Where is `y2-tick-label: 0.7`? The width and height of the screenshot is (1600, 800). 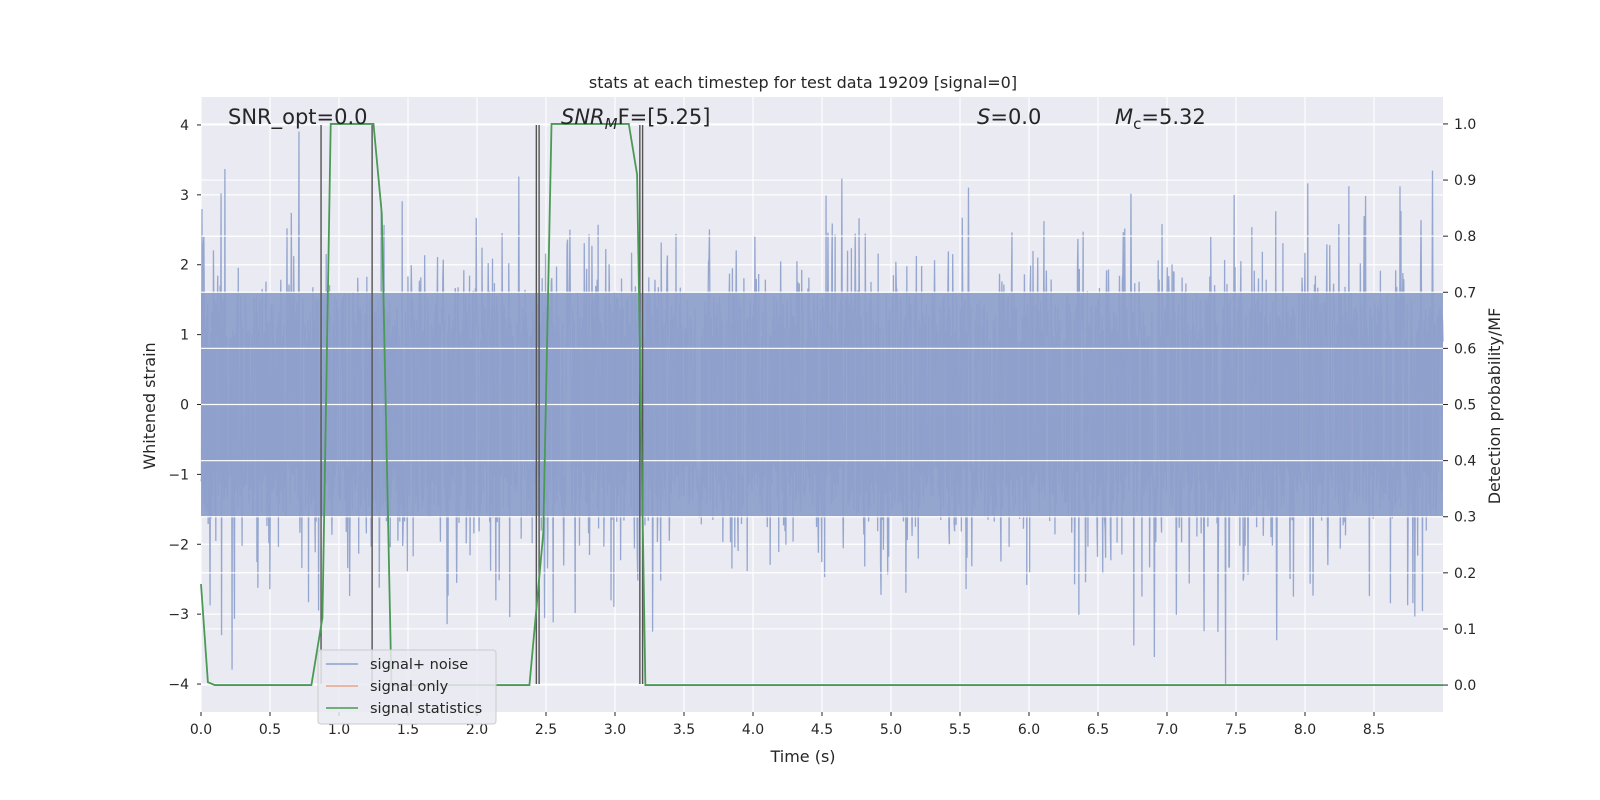
y2-tick-label: 0.7 is located at coordinates (1465, 293).